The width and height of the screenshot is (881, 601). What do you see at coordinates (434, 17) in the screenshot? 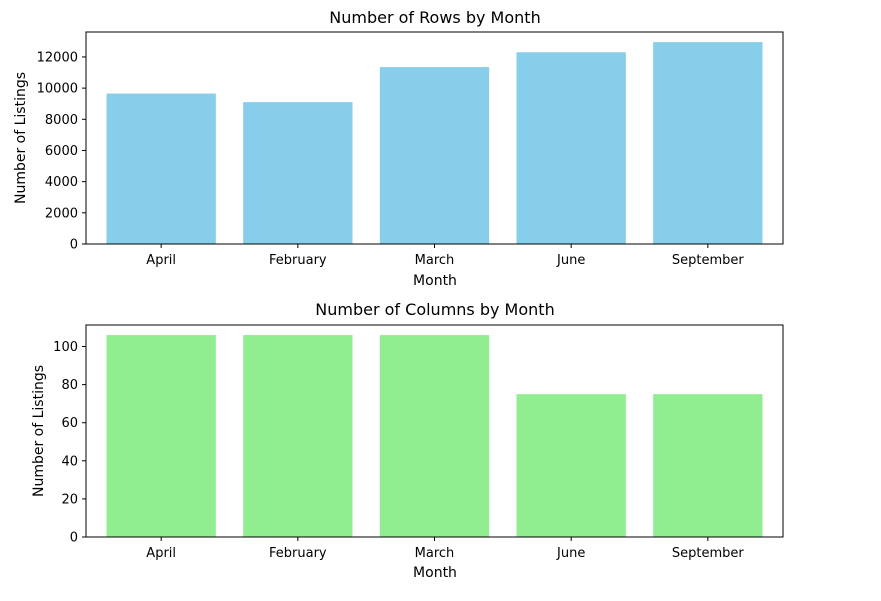
I see `chart-title: Number of Rows by Month` at bounding box center [434, 17].